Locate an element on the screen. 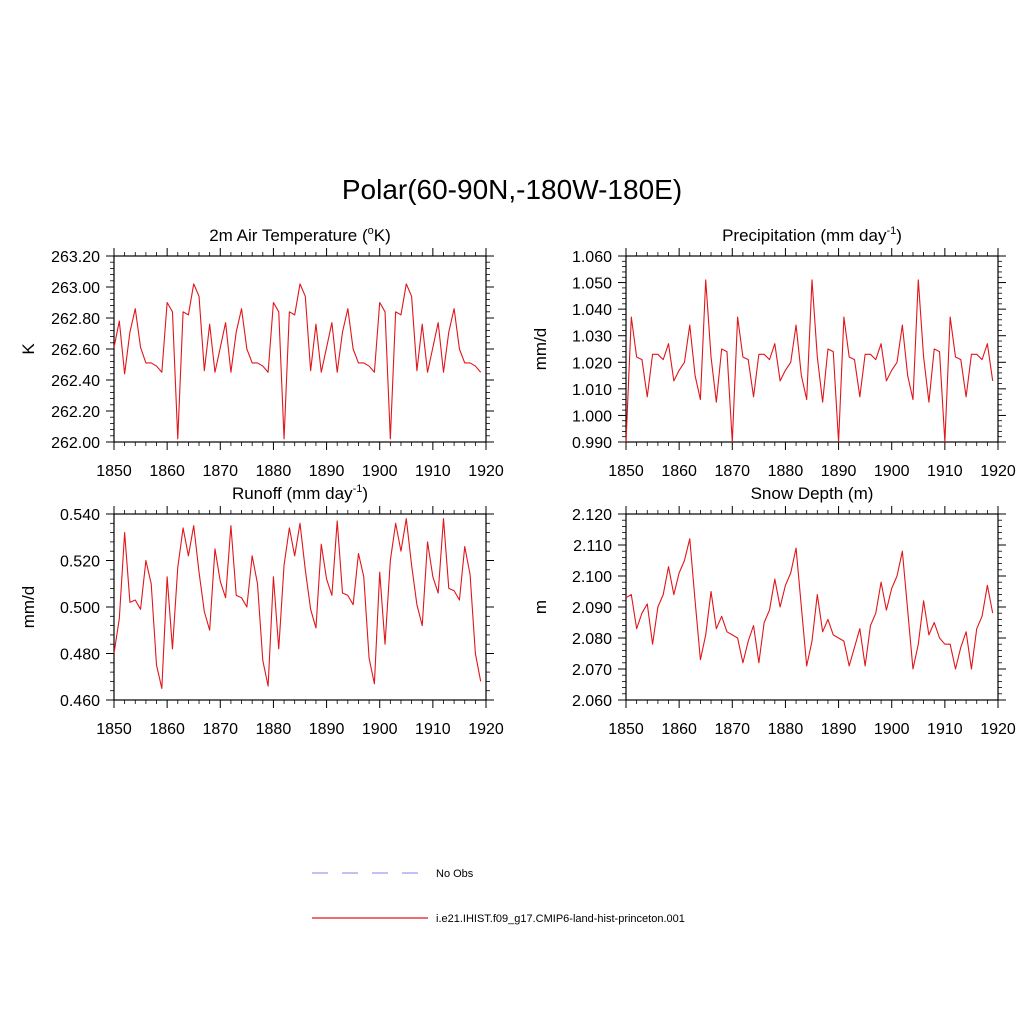 The height and width of the screenshot is (1024, 1024). panel-title: Runoff (mm day-1) is located at coordinates (300, 493).